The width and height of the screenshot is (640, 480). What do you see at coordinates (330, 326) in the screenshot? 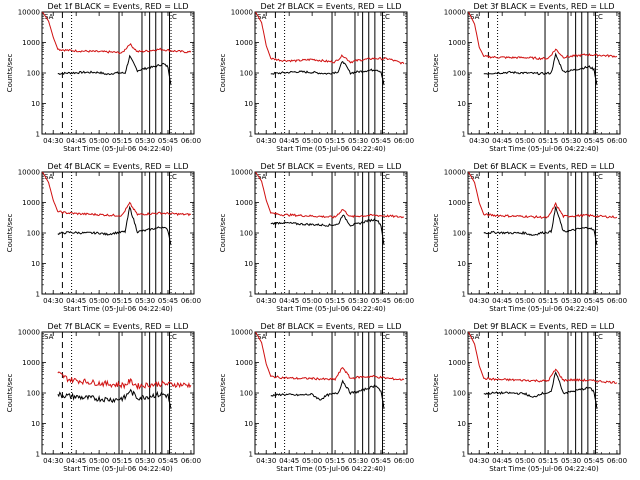
I see `chart-title: Det 8f BLACK = Events, RED = LLD` at bounding box center [330, 326].